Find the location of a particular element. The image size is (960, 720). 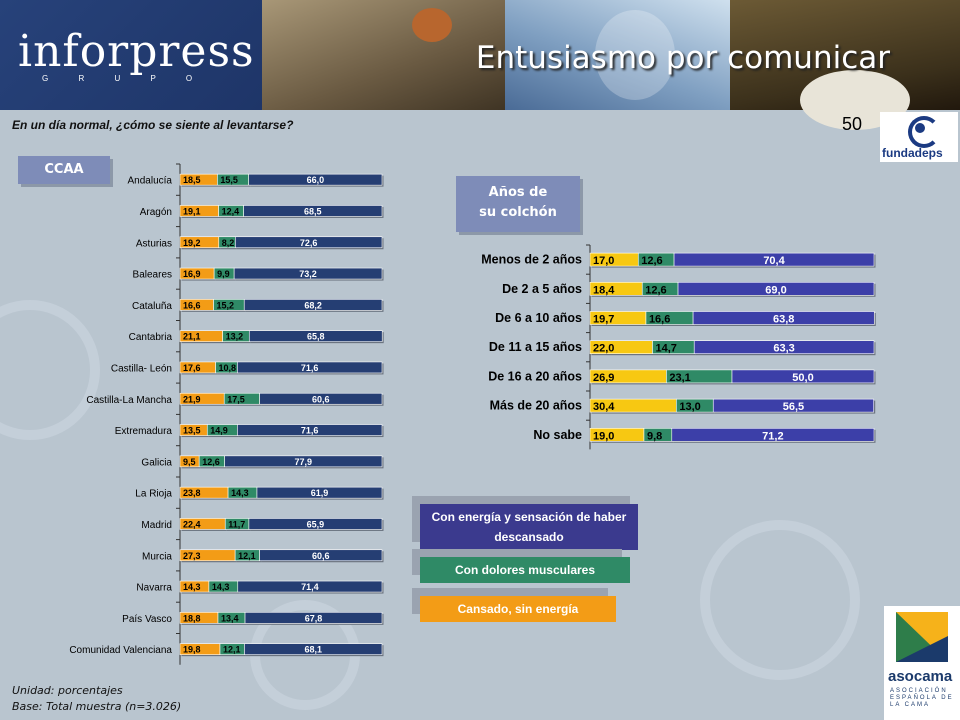

data-label: 70,4 is located at coordinates (774, 261).